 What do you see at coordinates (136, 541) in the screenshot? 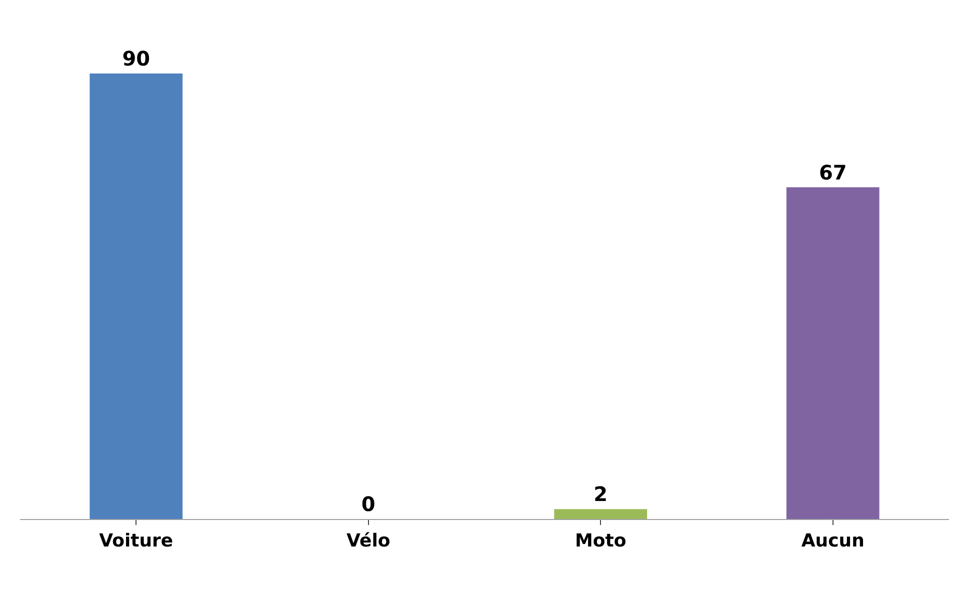
I see `x-tick-label: Voiture` at bounding box center [136, 541].